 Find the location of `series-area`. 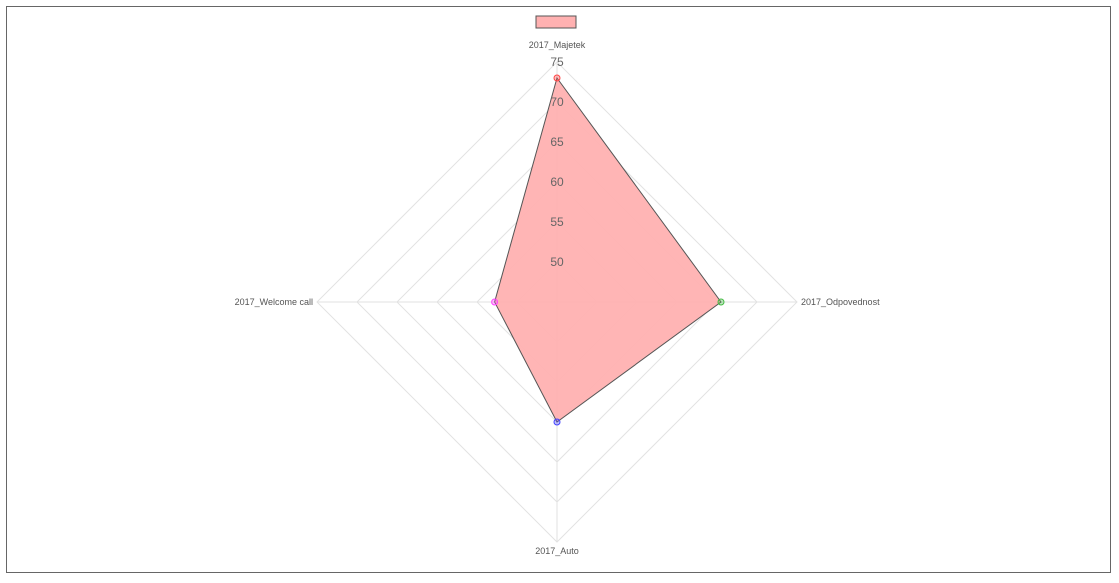

series-area is located at coordinates (608, 249).